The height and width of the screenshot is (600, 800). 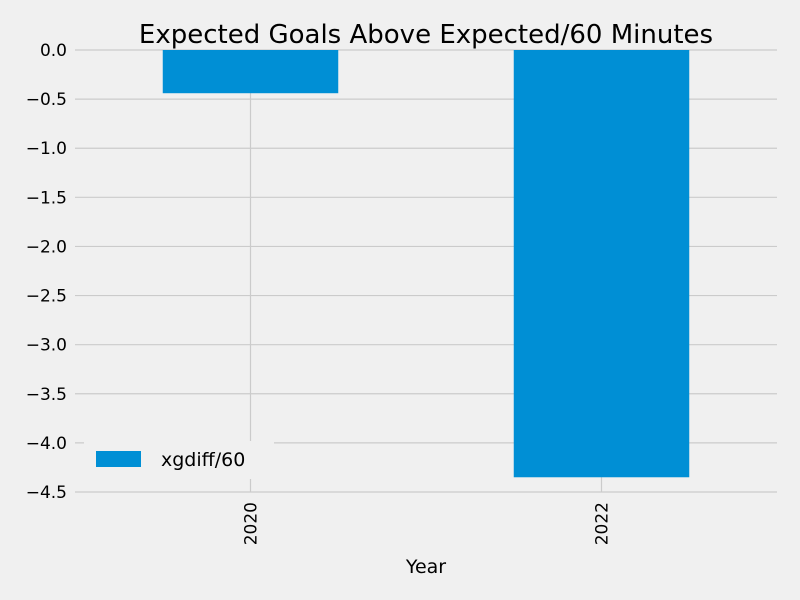 I want to click on y-tick-label: −0.5, so click(x=46, y=100).